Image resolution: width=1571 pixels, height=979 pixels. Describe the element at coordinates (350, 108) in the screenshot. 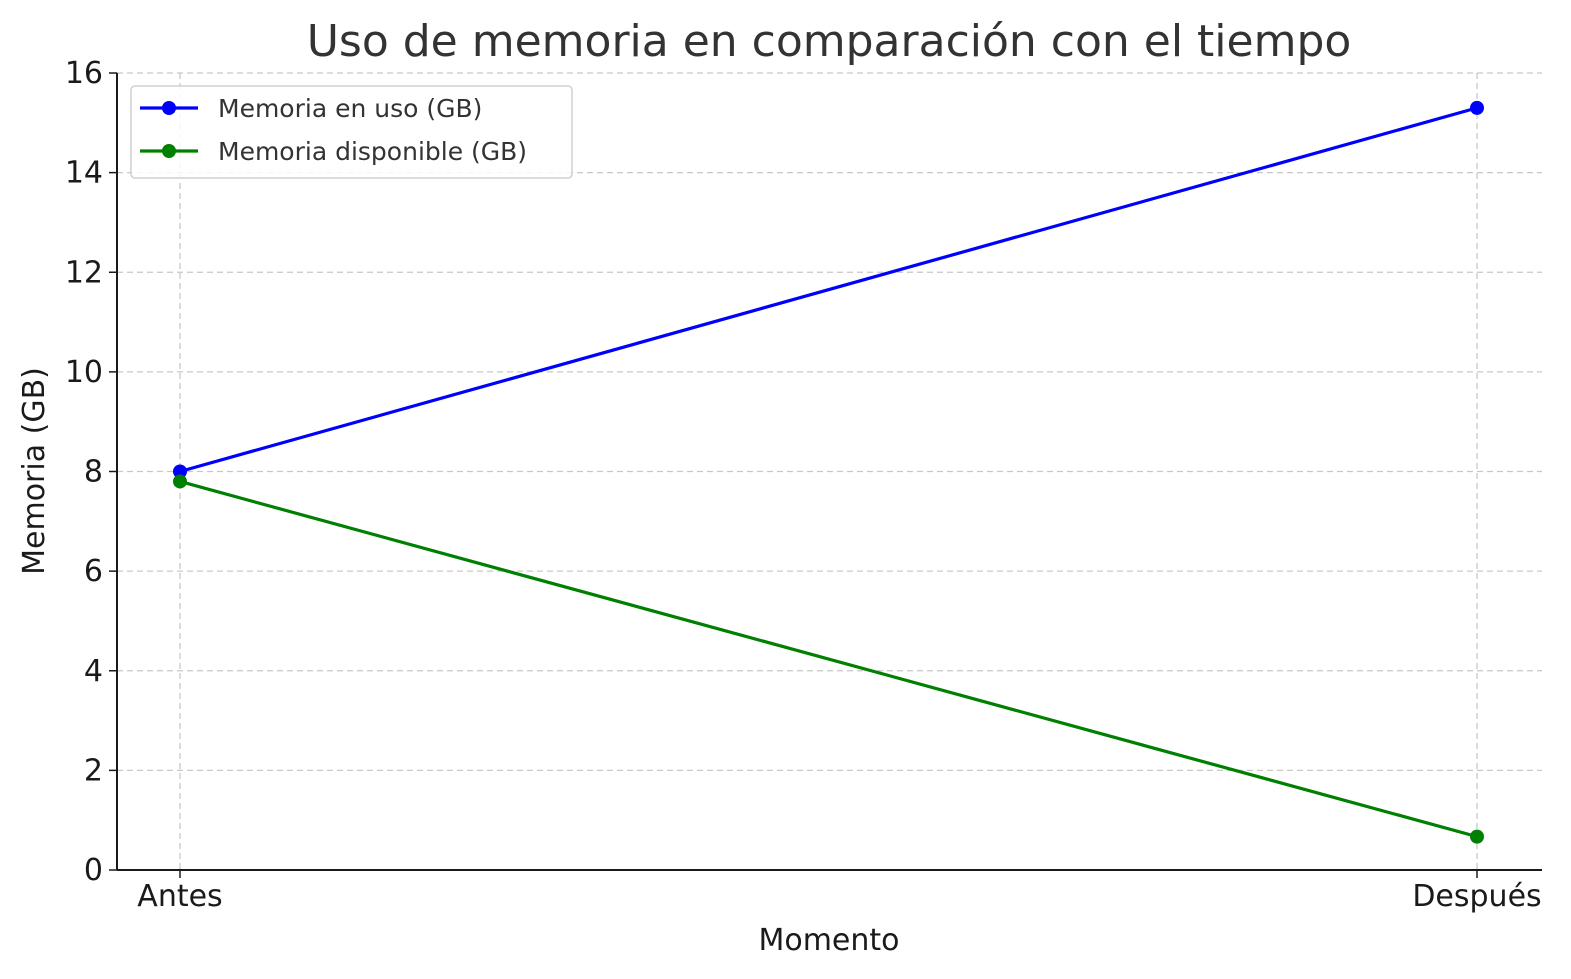

I see `legend-label-1: Memoria en uso (GB)` at that location.